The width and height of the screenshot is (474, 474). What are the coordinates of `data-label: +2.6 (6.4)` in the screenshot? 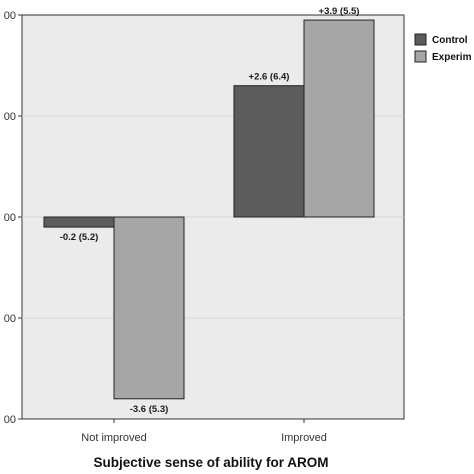 It's located at (269, 77).